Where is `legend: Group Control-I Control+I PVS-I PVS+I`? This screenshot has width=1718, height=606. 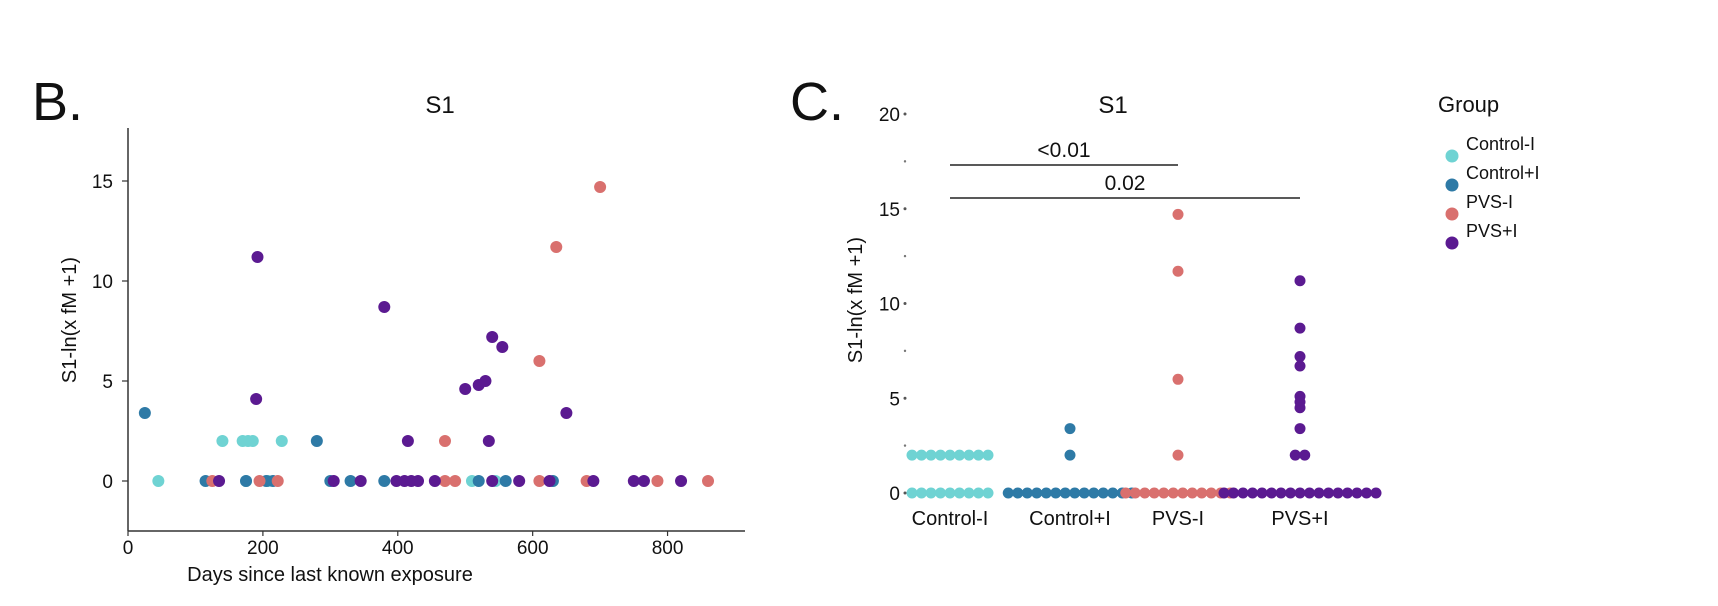
legend: Group Control-I Control+I PVS-I PVS+I is located at coordinates (1489, 171).